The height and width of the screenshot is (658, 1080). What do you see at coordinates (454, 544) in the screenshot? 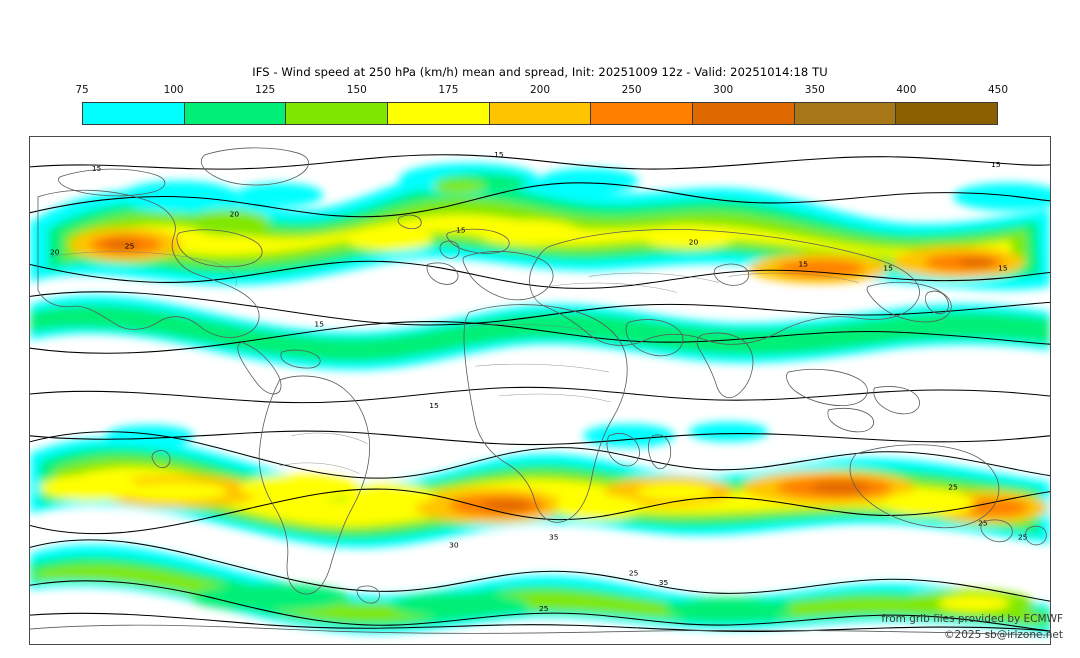
I see `contour-label: 30` at bounding box center [454, 544].